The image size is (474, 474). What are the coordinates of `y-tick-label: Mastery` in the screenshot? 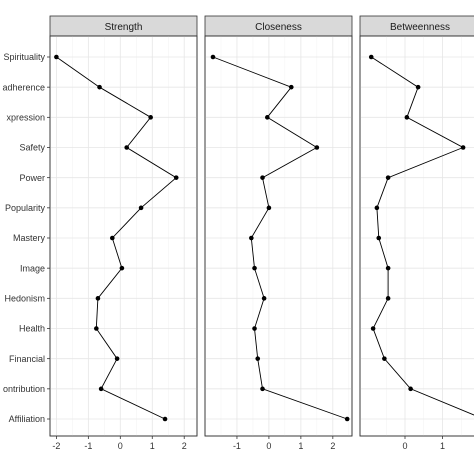 It's located at (29, 238).